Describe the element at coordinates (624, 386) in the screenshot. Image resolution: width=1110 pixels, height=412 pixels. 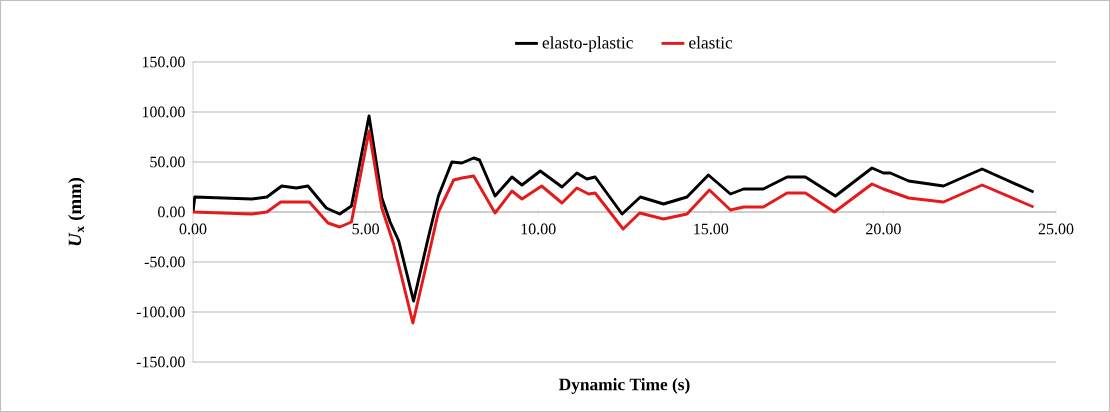
I see `x-axis-title: Dynamic Time (s)` at that location.